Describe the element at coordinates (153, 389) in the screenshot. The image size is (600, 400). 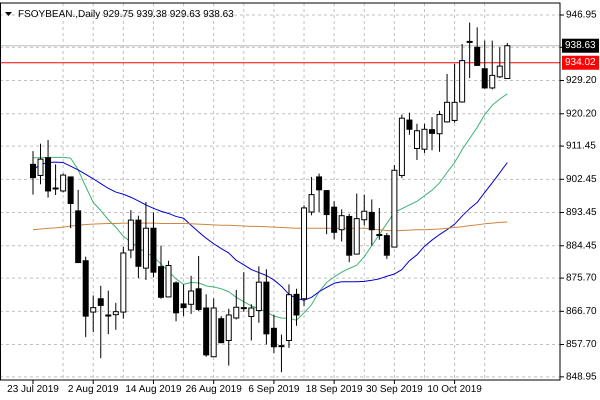
I see `x-tick-label: 14 Aug 2019` at that location.